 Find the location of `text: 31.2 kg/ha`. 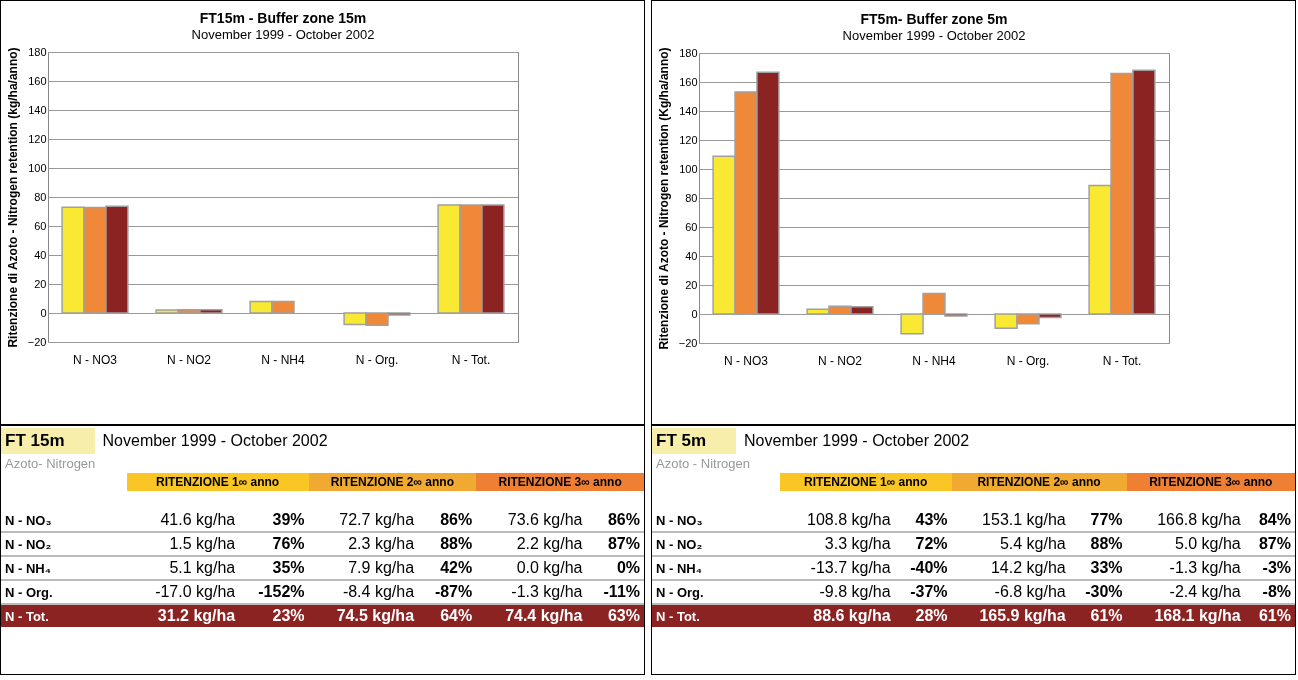

text: 31.2 kg/ha is located at coordinates (183, 615).